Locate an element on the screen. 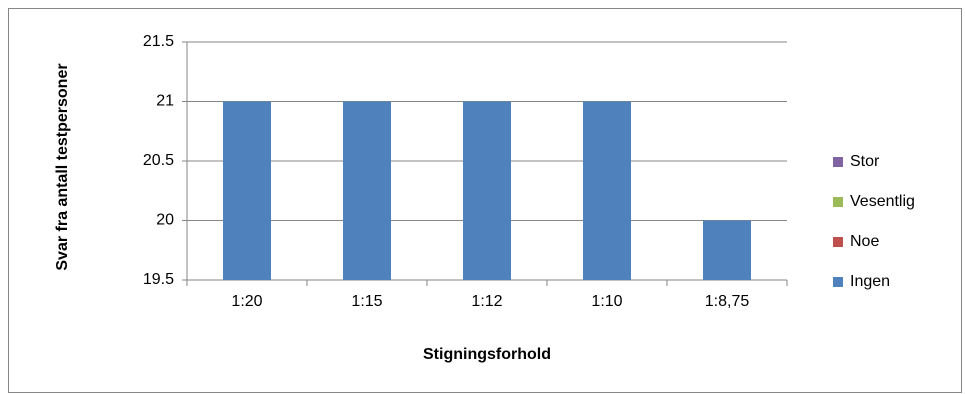  x-tick-label: 1:12 is located at coordinates (486, 301).